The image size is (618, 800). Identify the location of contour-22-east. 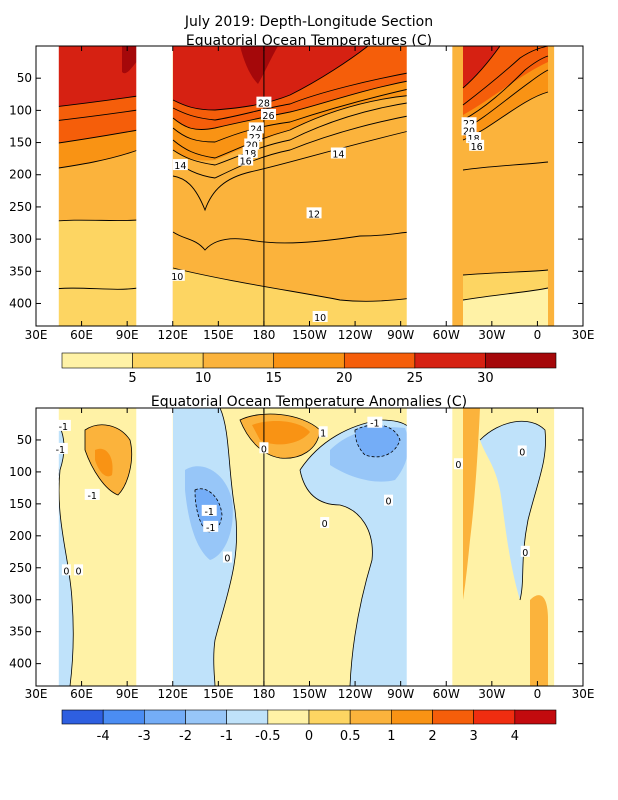
(505, 88).